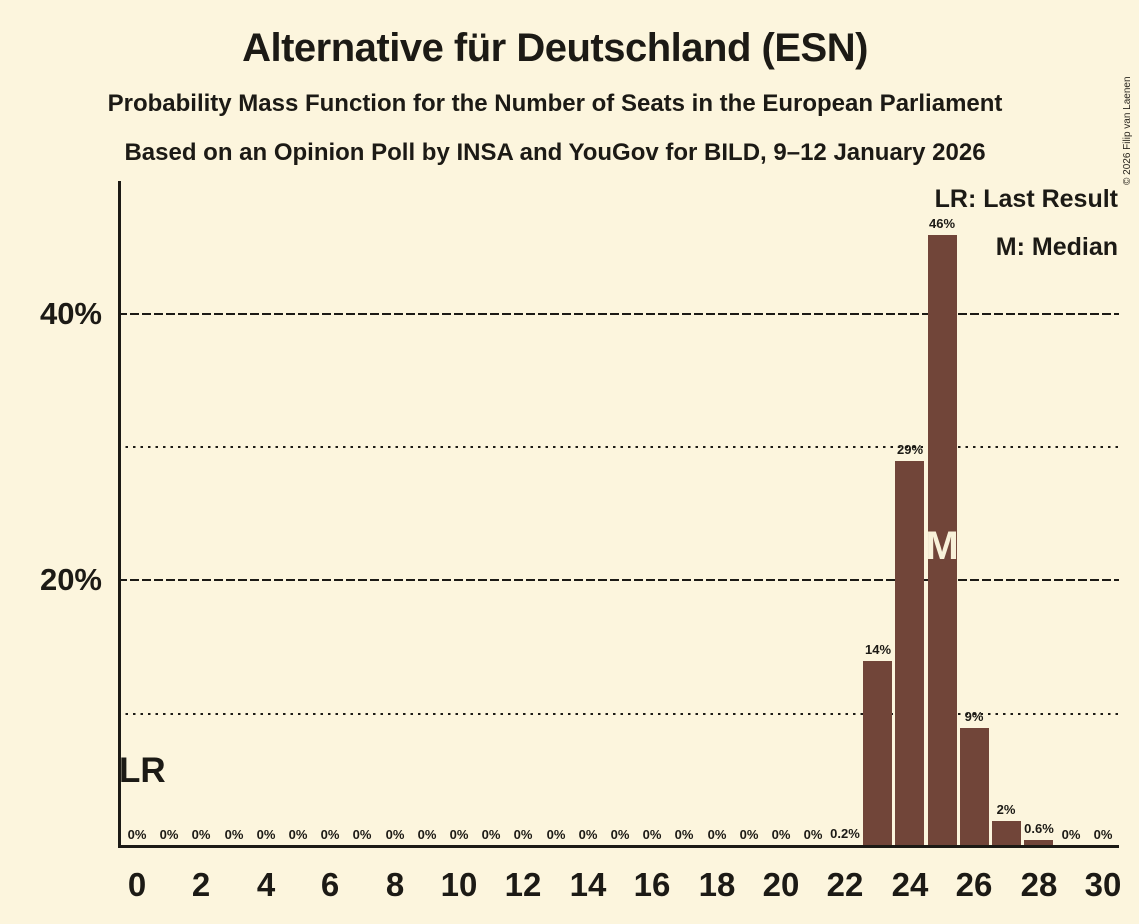 The height and width of the screenshot is (924, 1139). What do you see at coordinates (1103, 884) in the screenshot?
I see `x-tick-label-30: 30` at bounding box center [1103, 884].